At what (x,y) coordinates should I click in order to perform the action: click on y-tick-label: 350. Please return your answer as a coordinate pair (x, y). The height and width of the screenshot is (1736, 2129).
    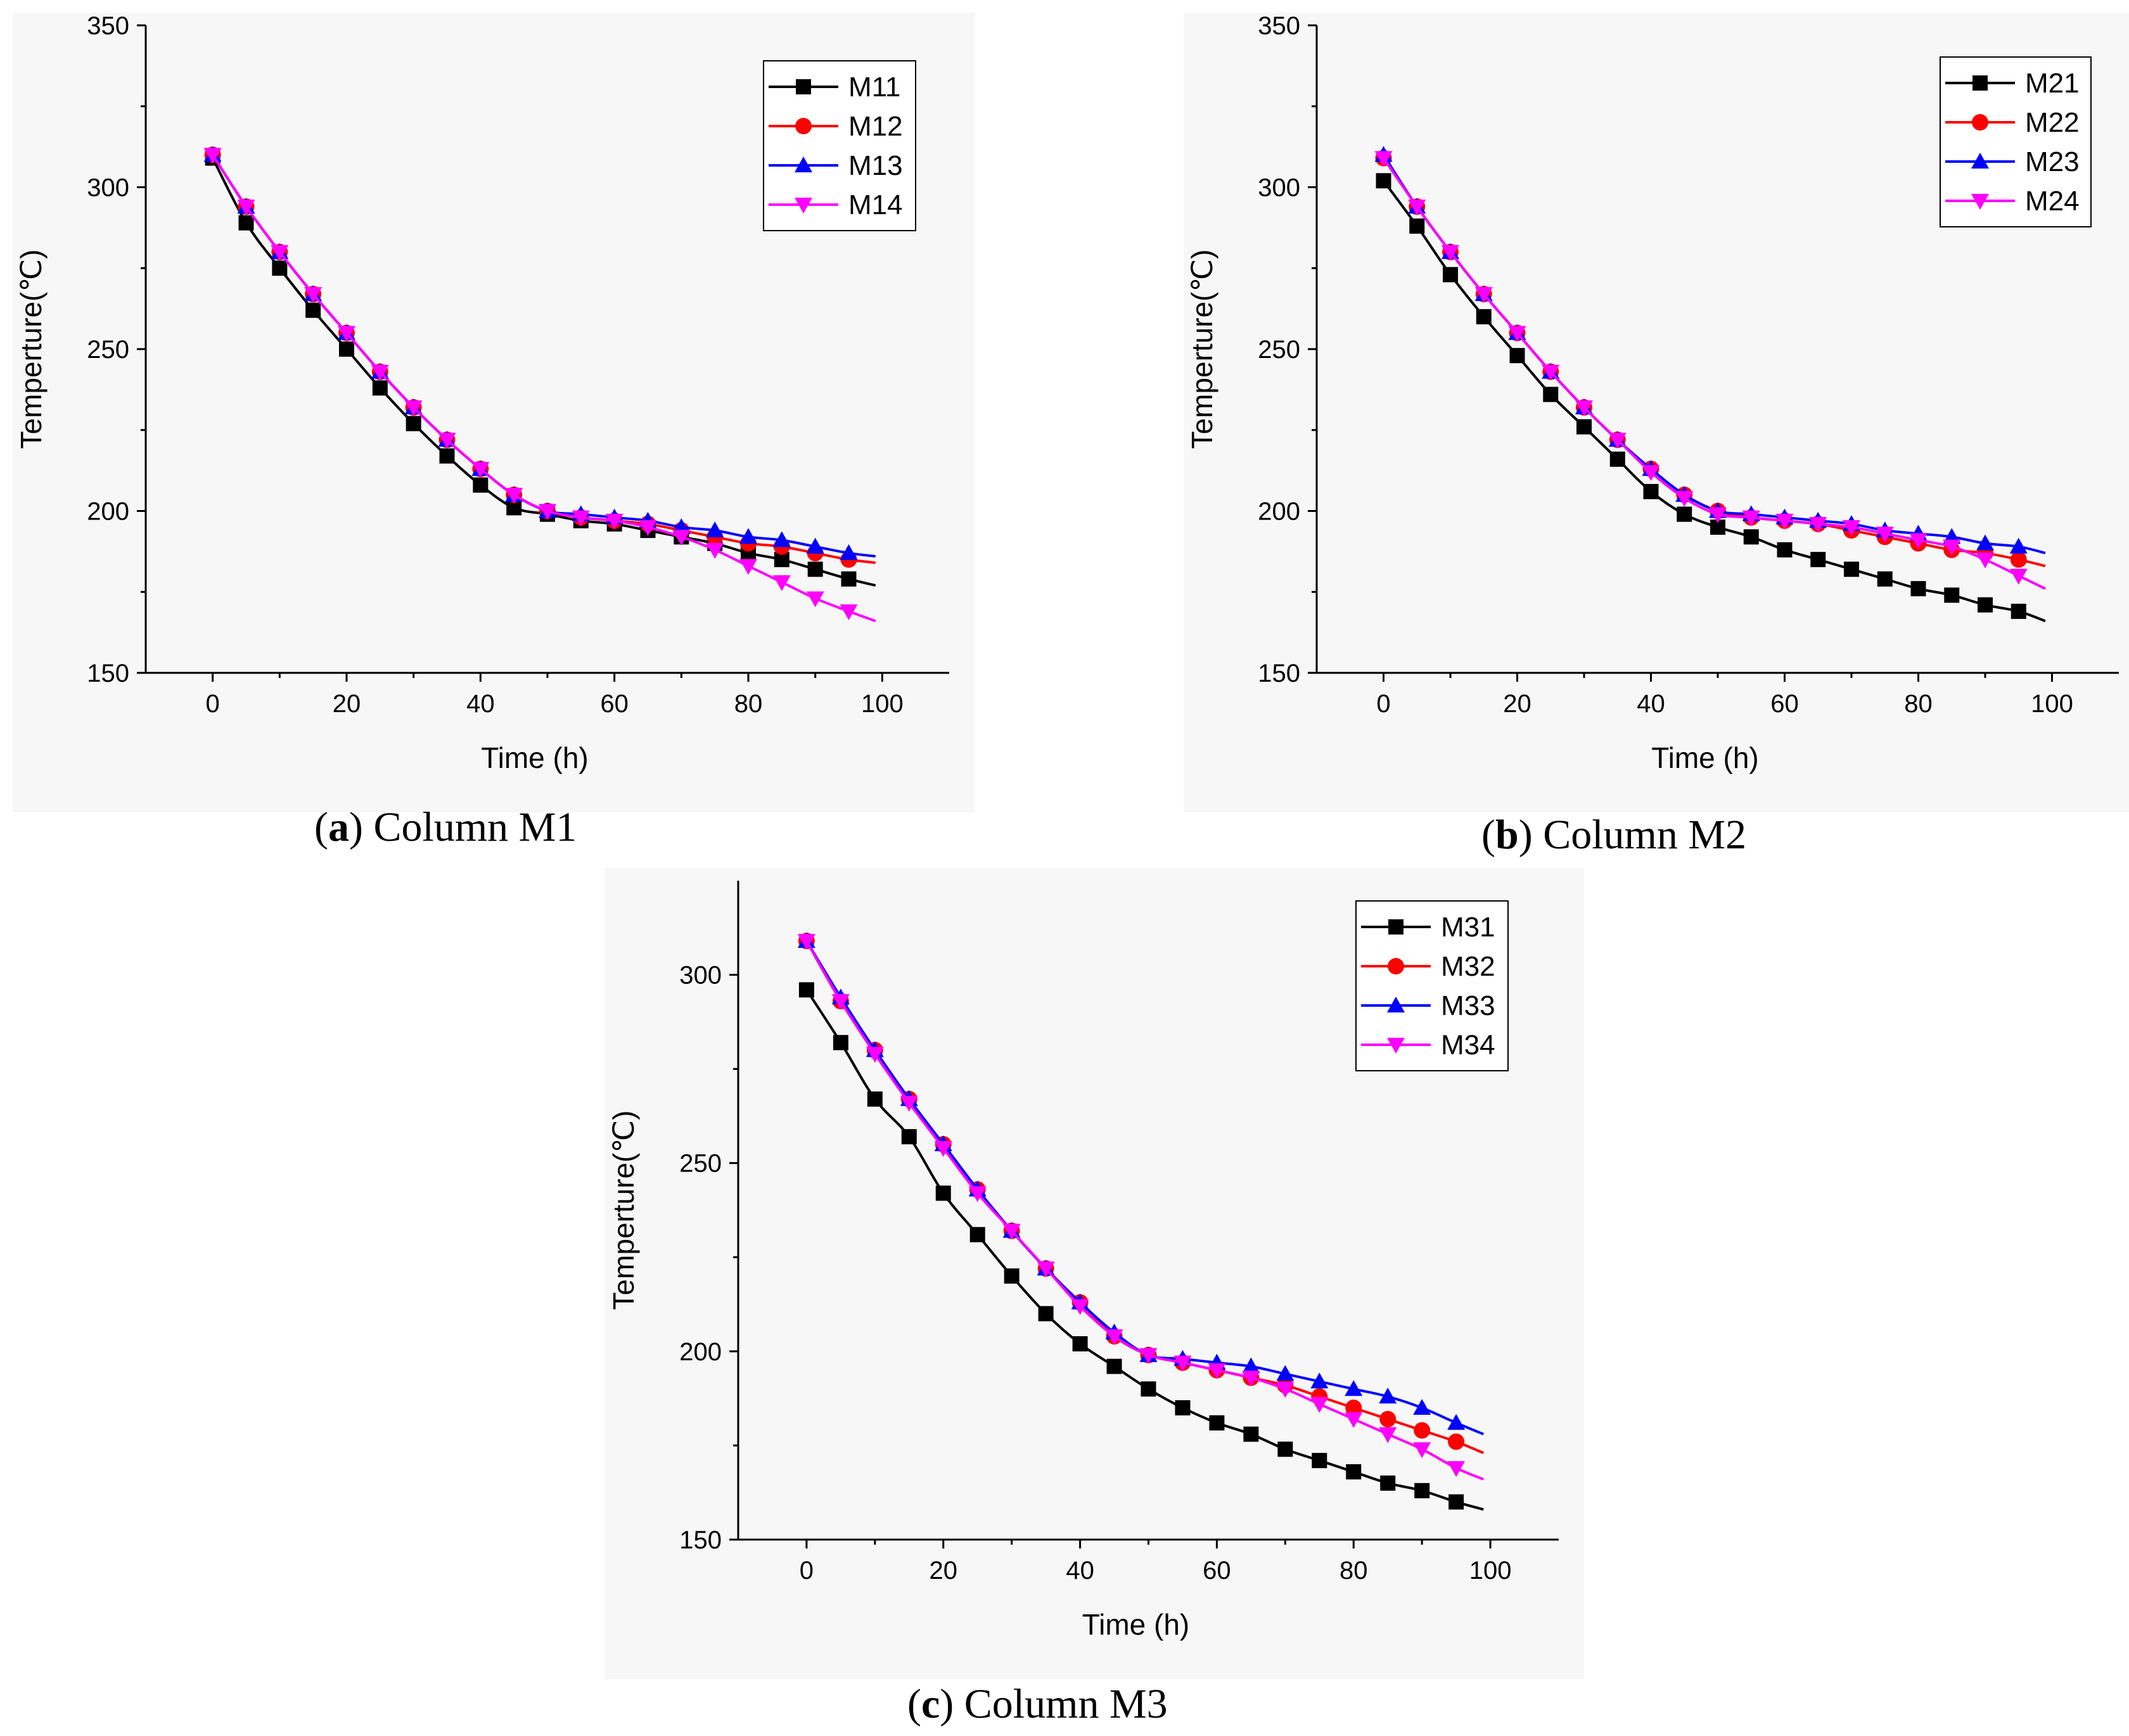
    Looking at the image, I should click on (1279, 26).